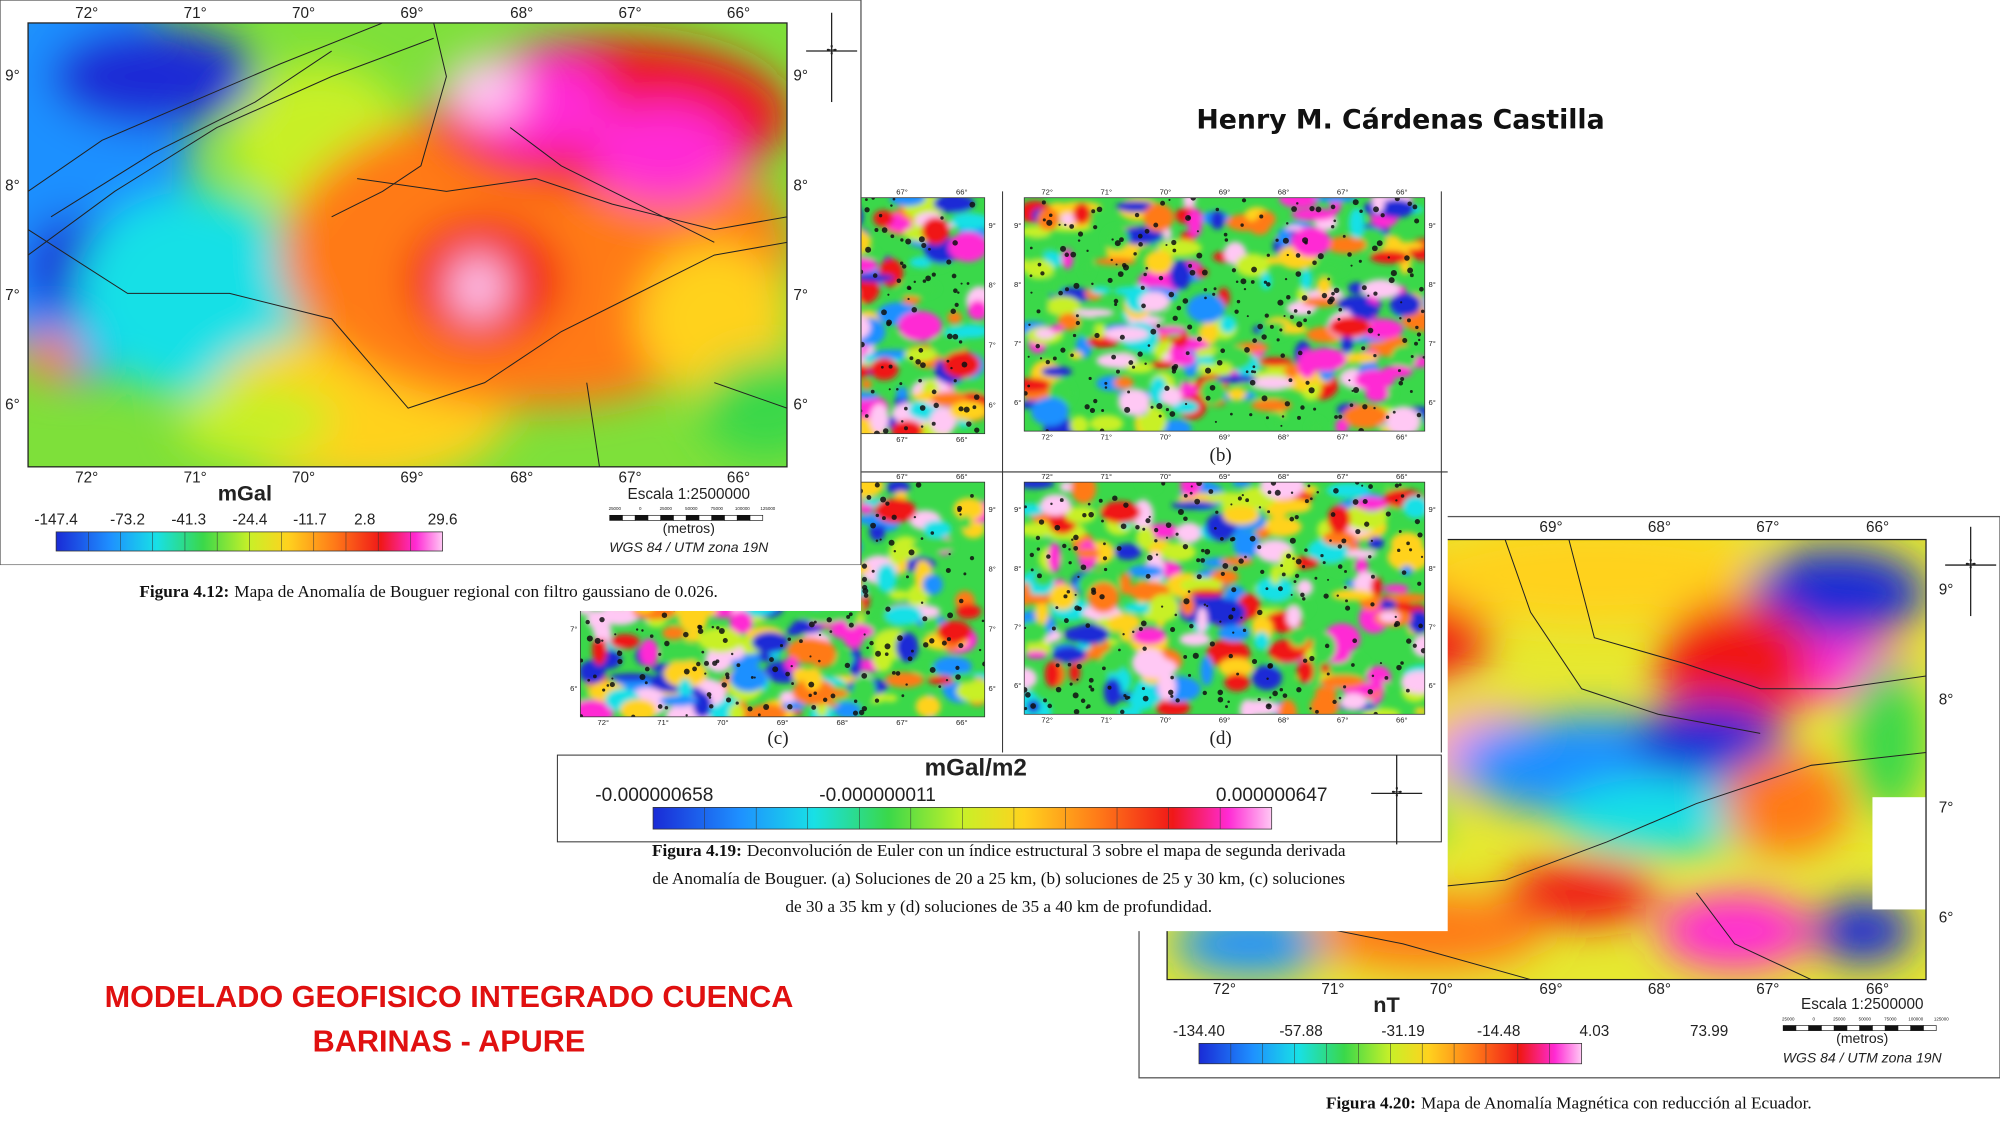  What do you see at coordinates (689, 494) in the screenshot?
I see `scale-label: Escala 1:2500000` at bounding box center [689, 494].